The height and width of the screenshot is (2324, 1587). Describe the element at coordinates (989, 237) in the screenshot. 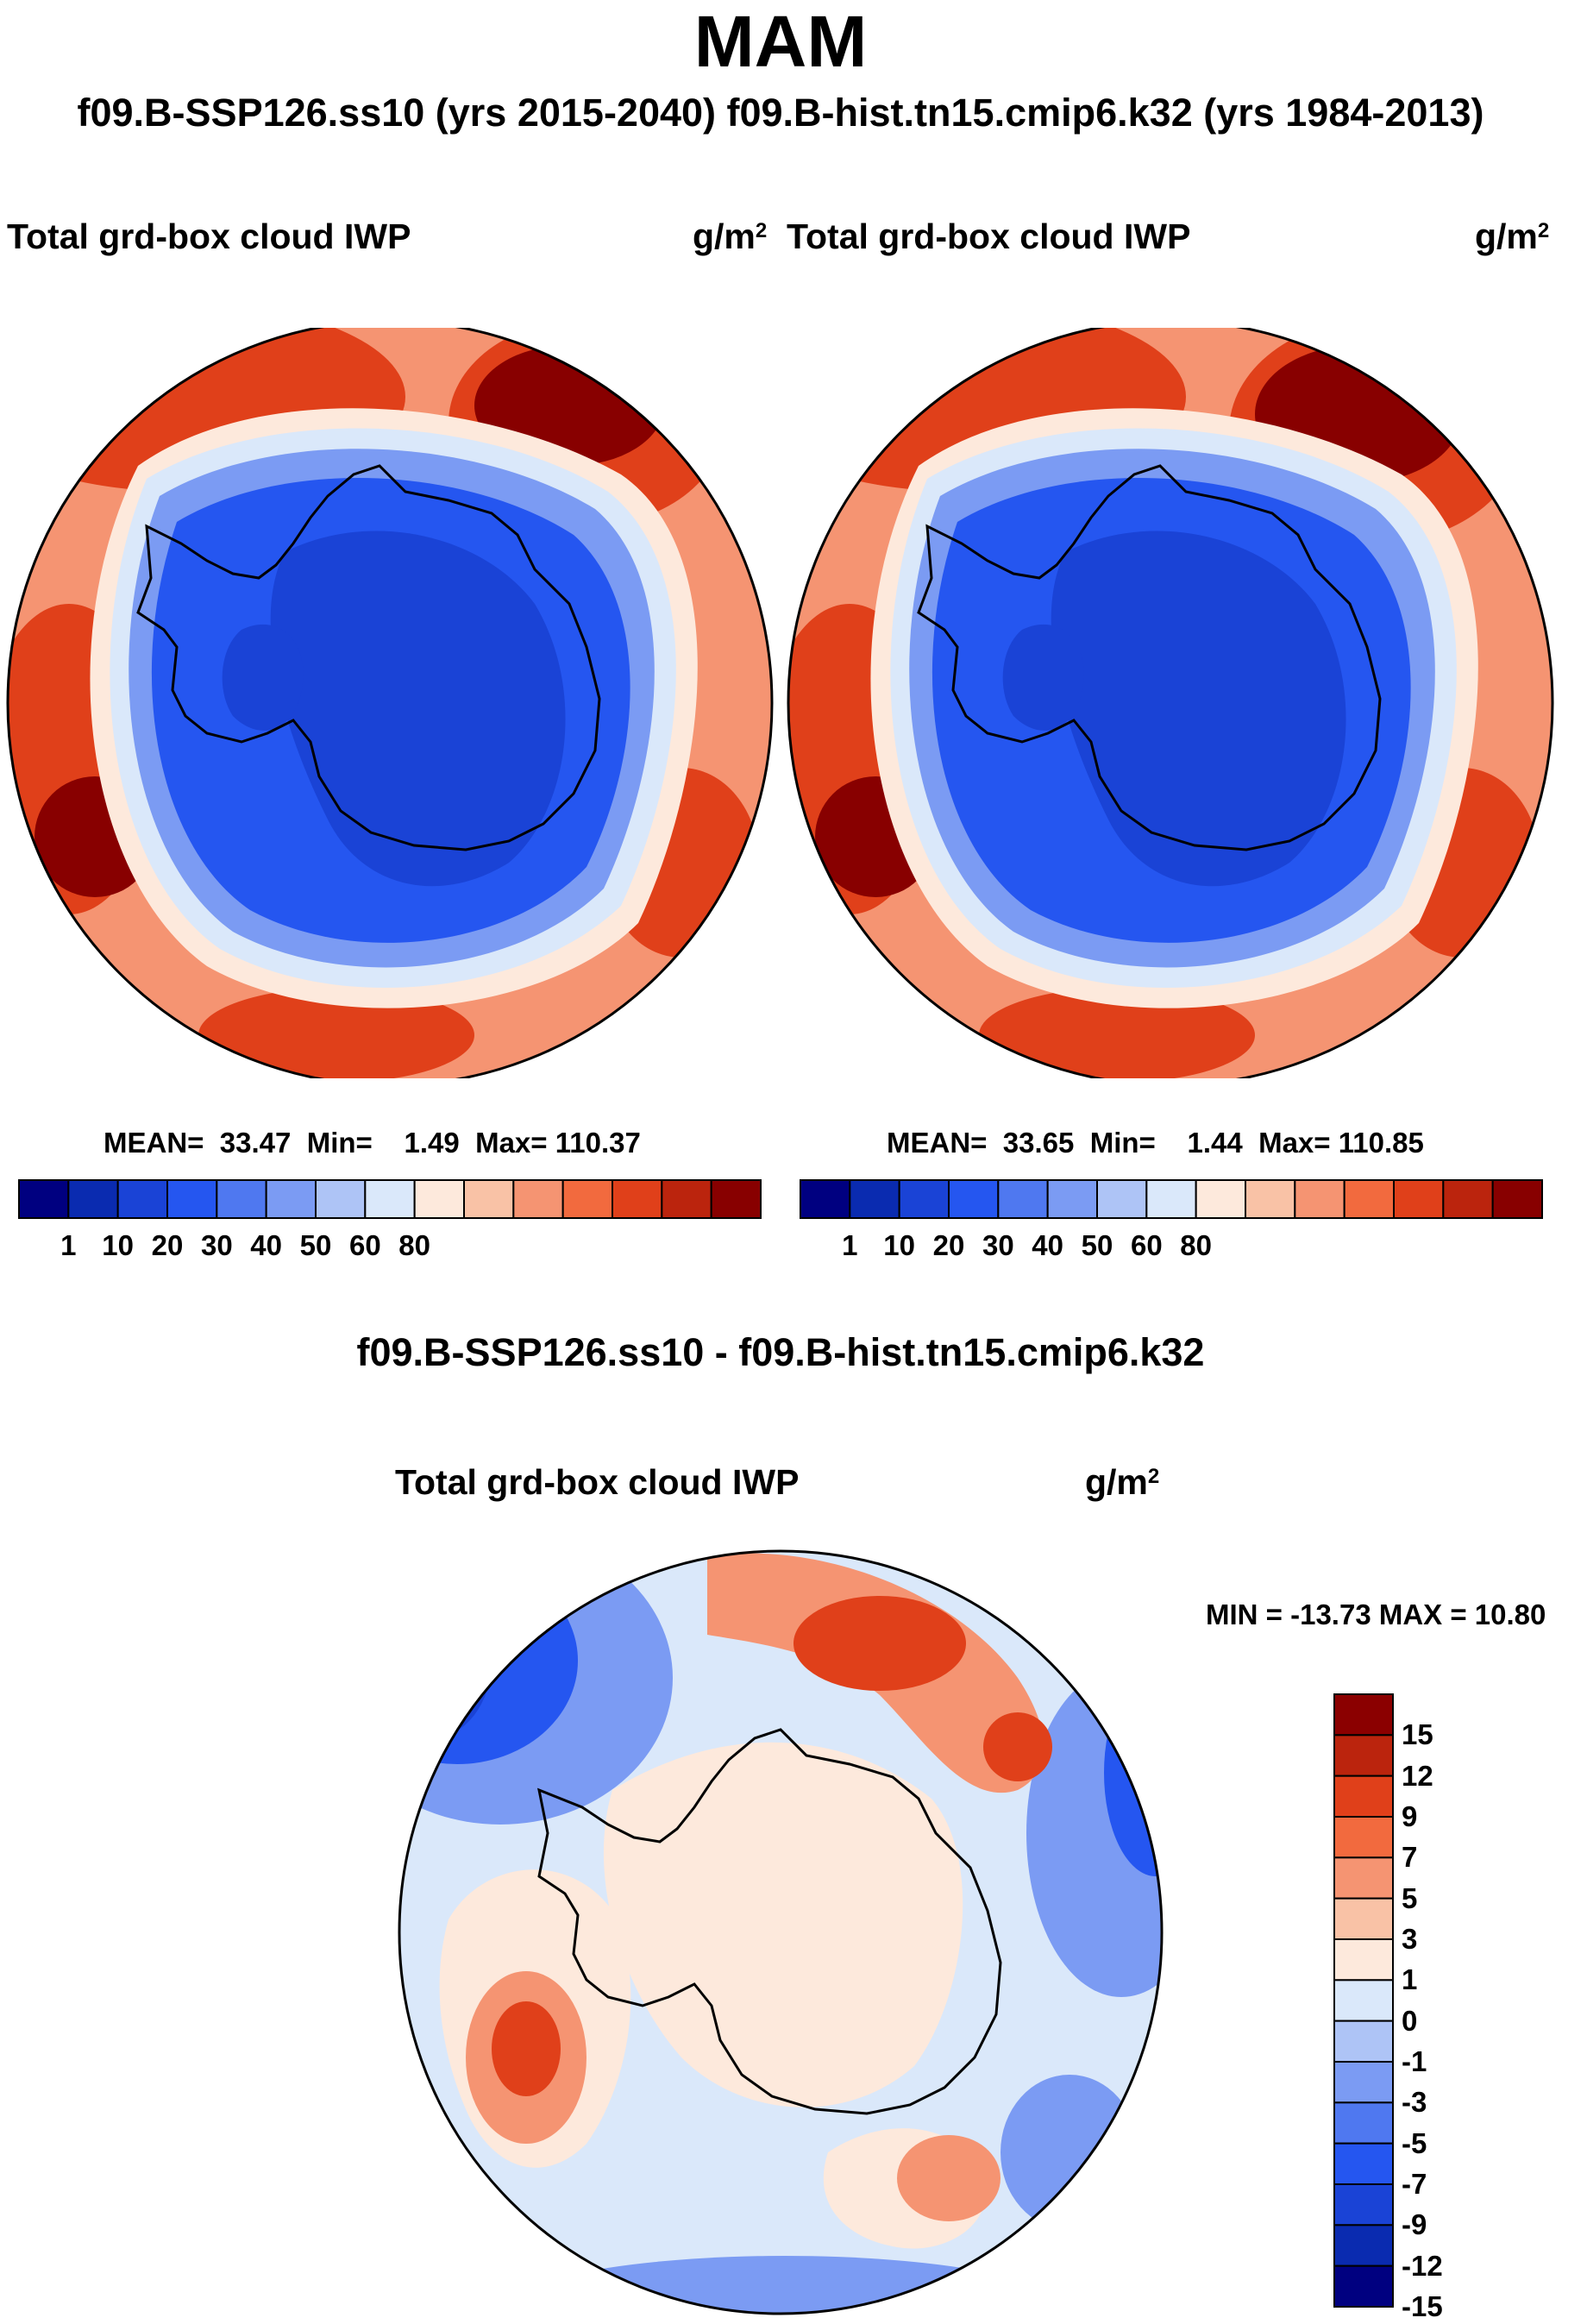

I see `panel2-title: Total grd-box cloud IWP` at that location.